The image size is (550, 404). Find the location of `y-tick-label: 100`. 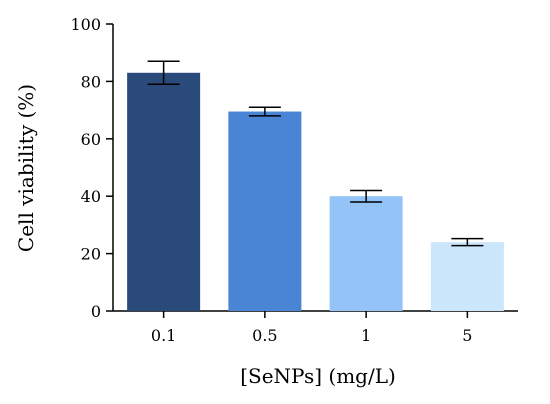

y-tick-label: 100 is located at coordinates (85, 24).